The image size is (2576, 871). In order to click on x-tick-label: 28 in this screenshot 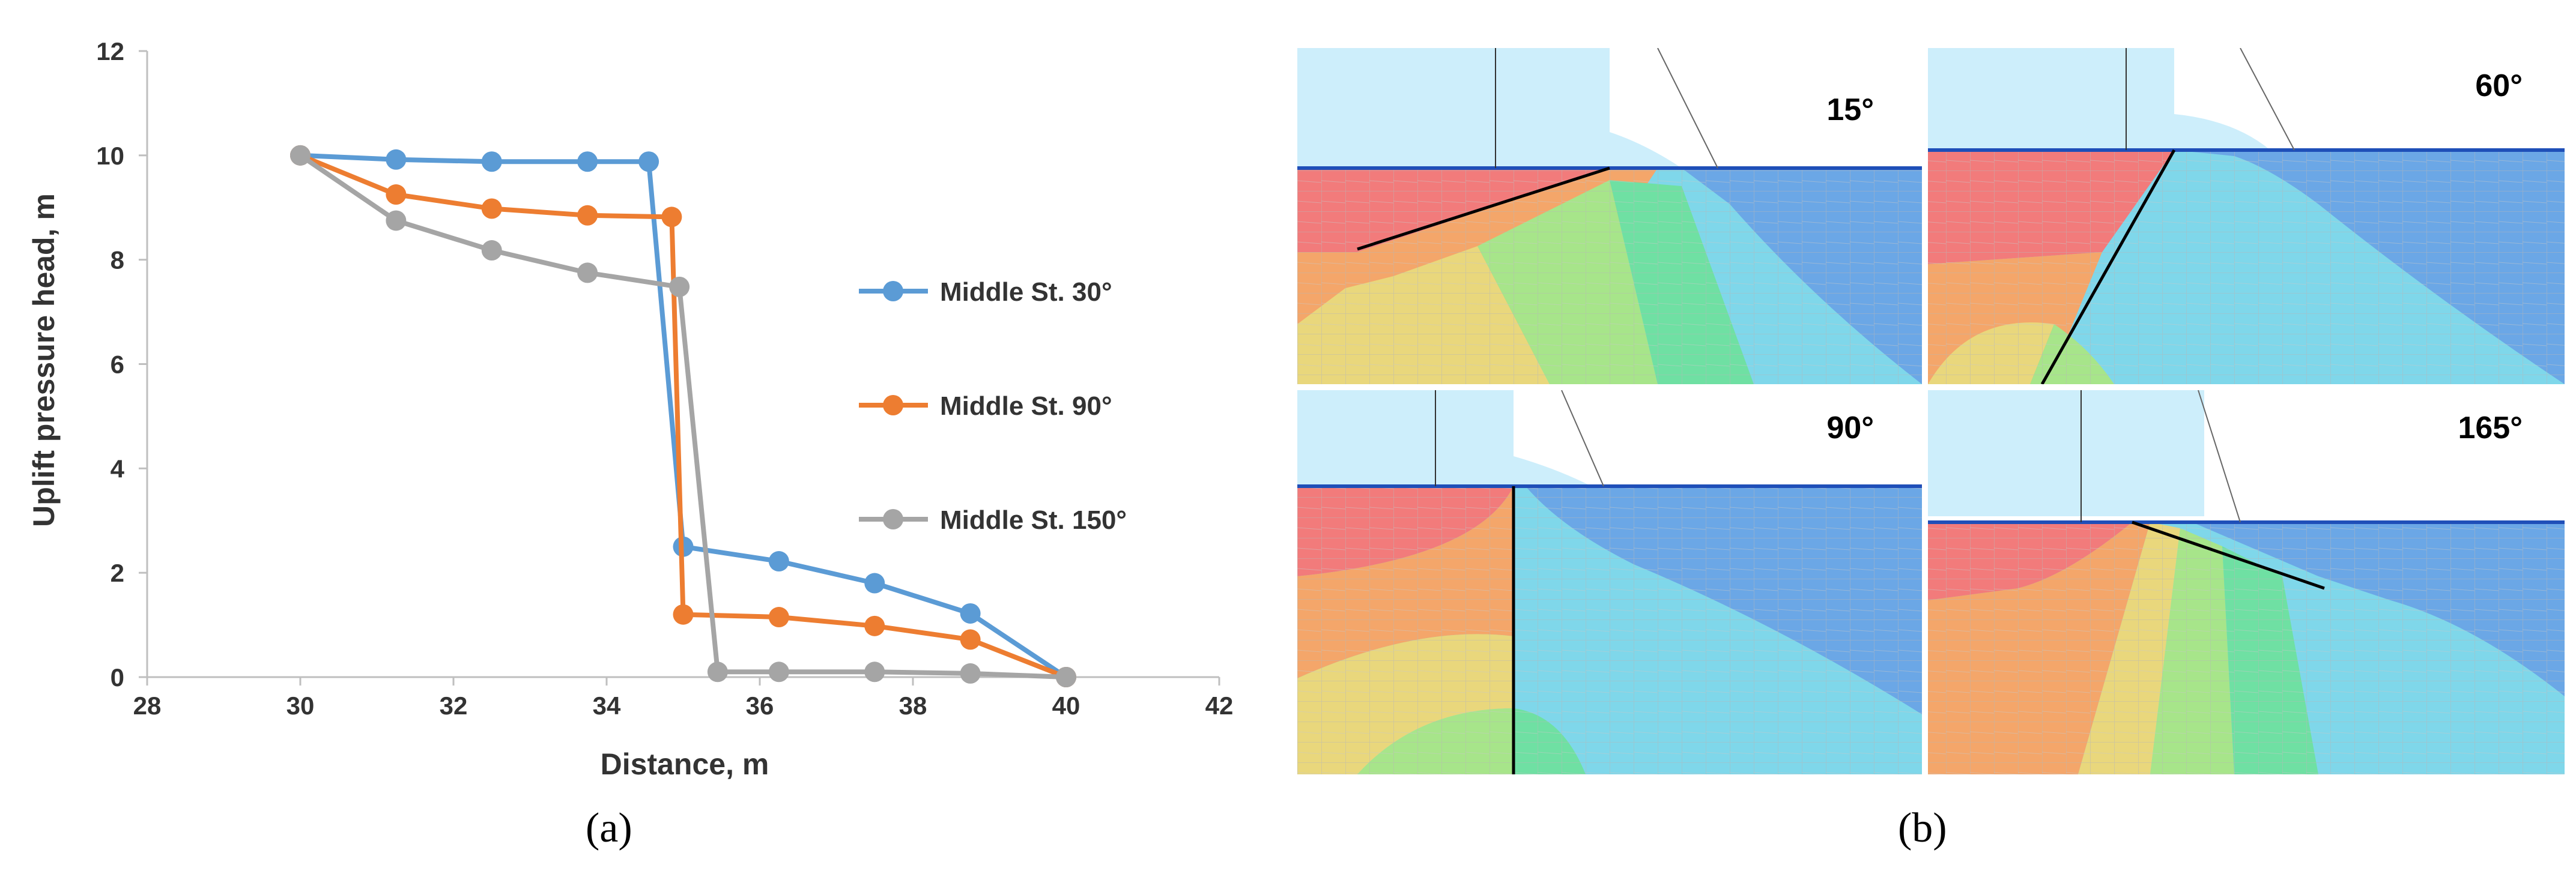, I will do `click(147, 706)`.